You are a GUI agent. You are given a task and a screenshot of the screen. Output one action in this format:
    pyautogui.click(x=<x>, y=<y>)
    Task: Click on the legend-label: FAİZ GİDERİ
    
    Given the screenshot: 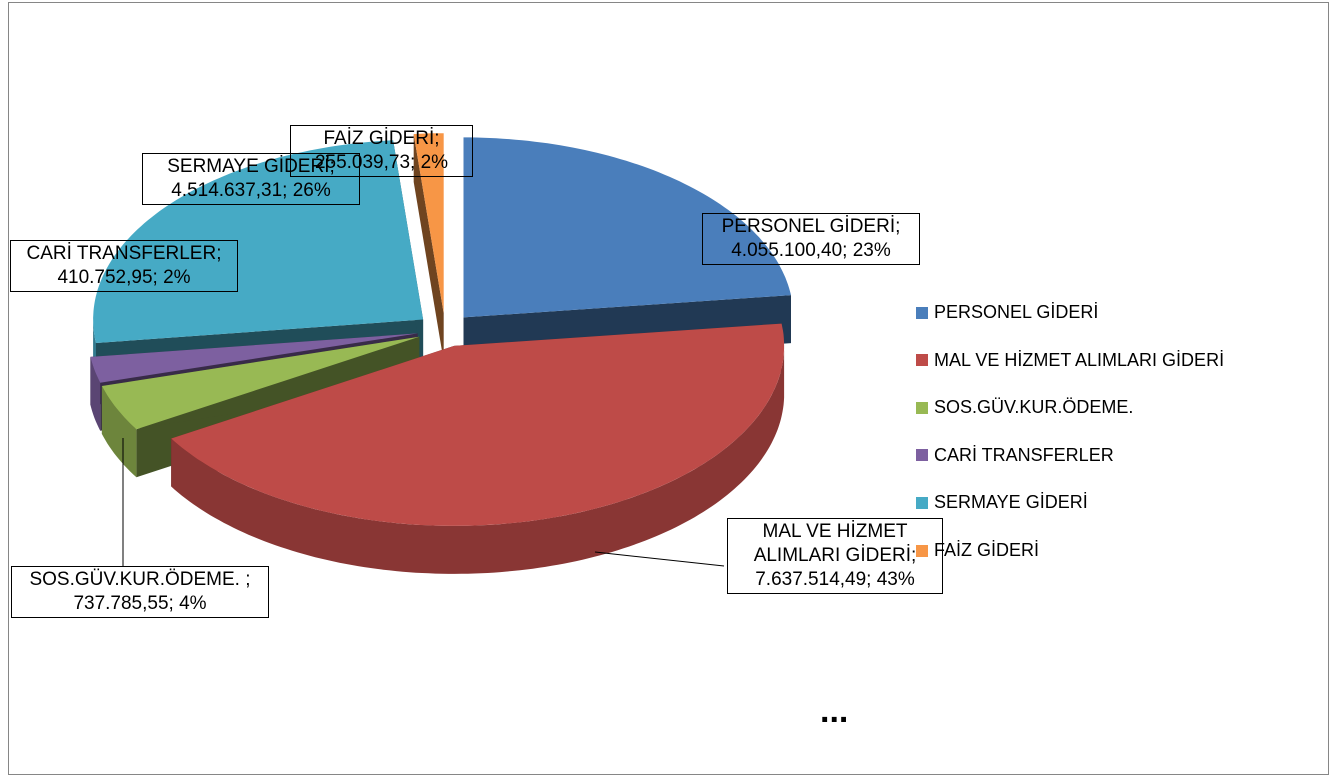 What is the action you would take?
    pyautogui.click(x=987, y=550)
    